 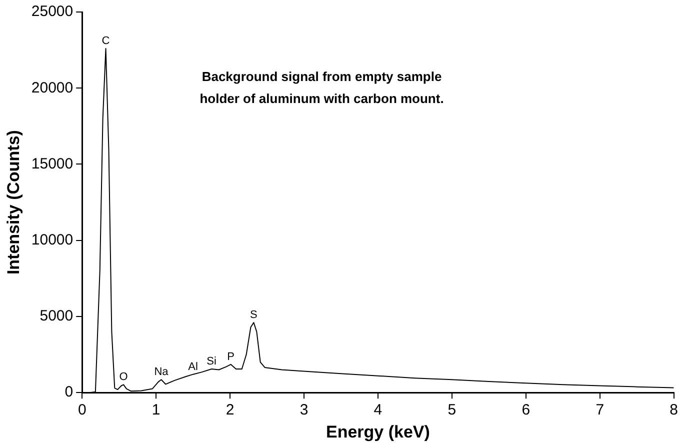 I want to click on x-tick-label: 0, so click(x=82, y=410).